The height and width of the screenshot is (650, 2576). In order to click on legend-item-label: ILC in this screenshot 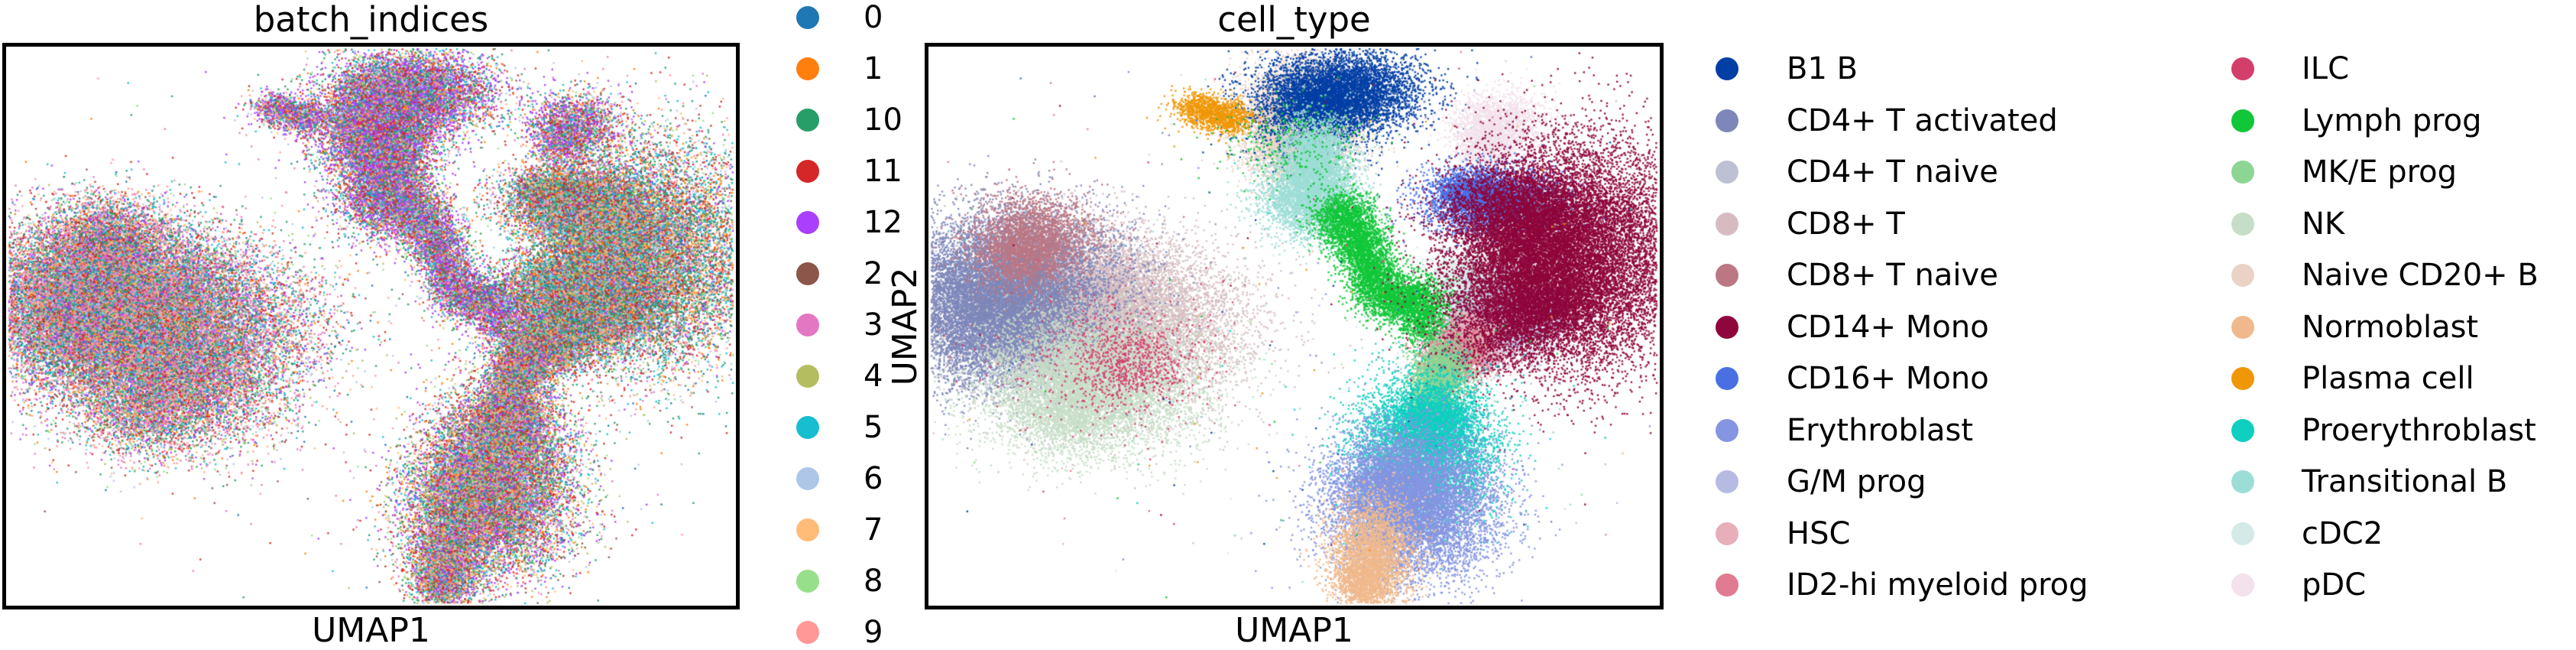, I will do `click(2326, 68)`.